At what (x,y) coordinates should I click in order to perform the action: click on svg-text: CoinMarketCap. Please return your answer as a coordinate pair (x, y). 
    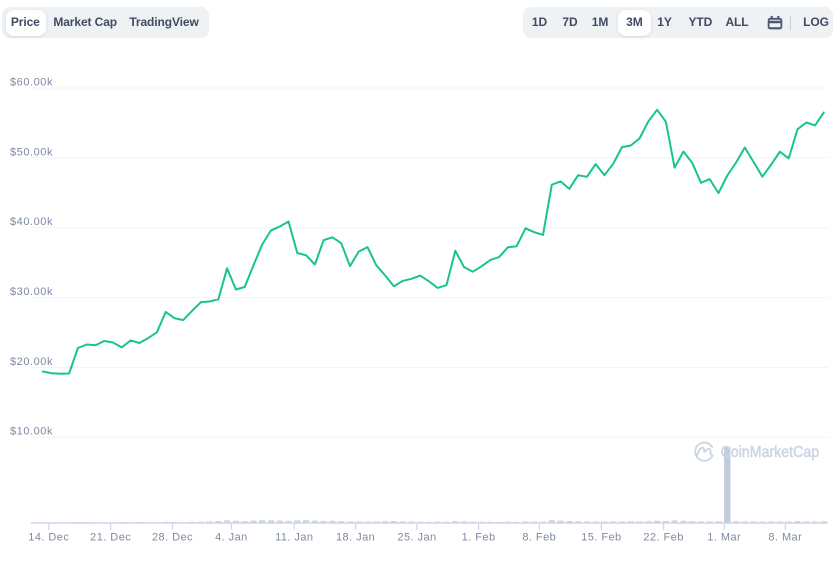
    Looking at the image, I should click on (770, 452).